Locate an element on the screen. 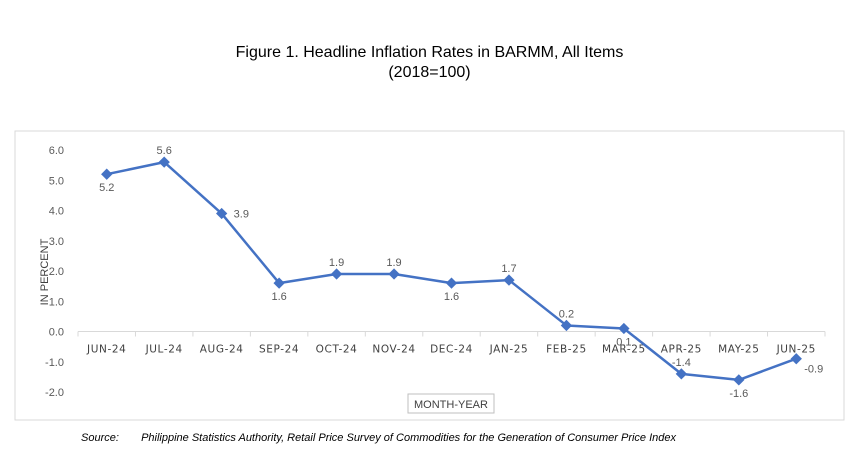 The width and height of the screenshot is (859, 472). x-tick-label: FEB-25 is located at coordinates (566, 350).